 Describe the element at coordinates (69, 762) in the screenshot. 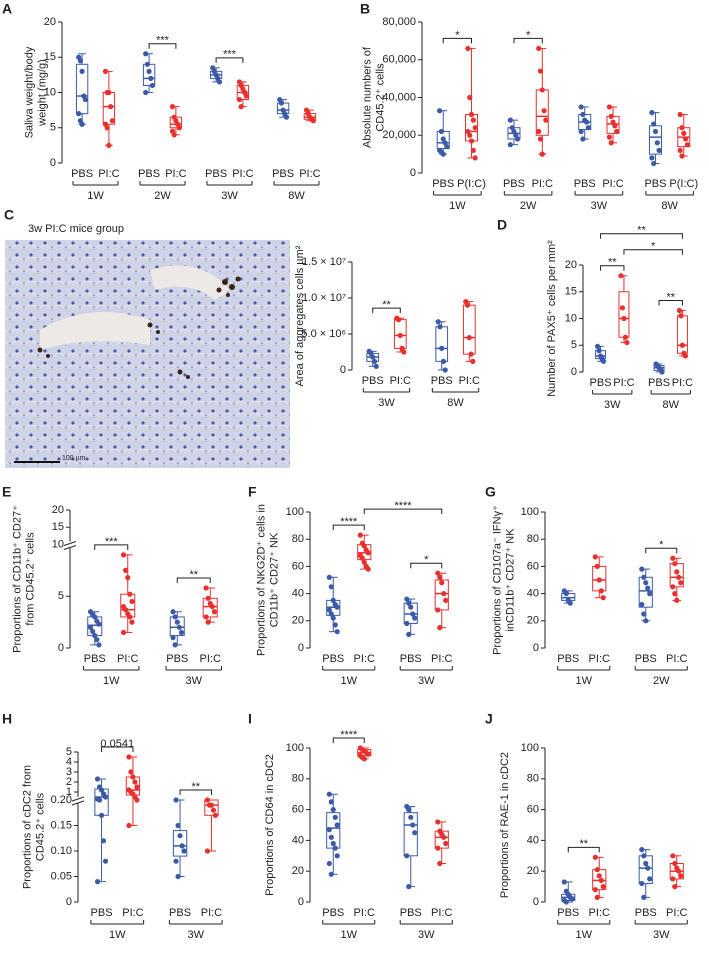

I see `y-tick-label: 4` at that location.